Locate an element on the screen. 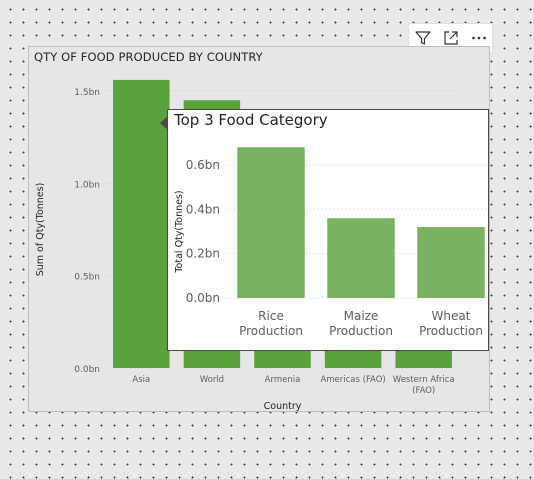  focus-mode-icon is located at coordinates (450, 38).